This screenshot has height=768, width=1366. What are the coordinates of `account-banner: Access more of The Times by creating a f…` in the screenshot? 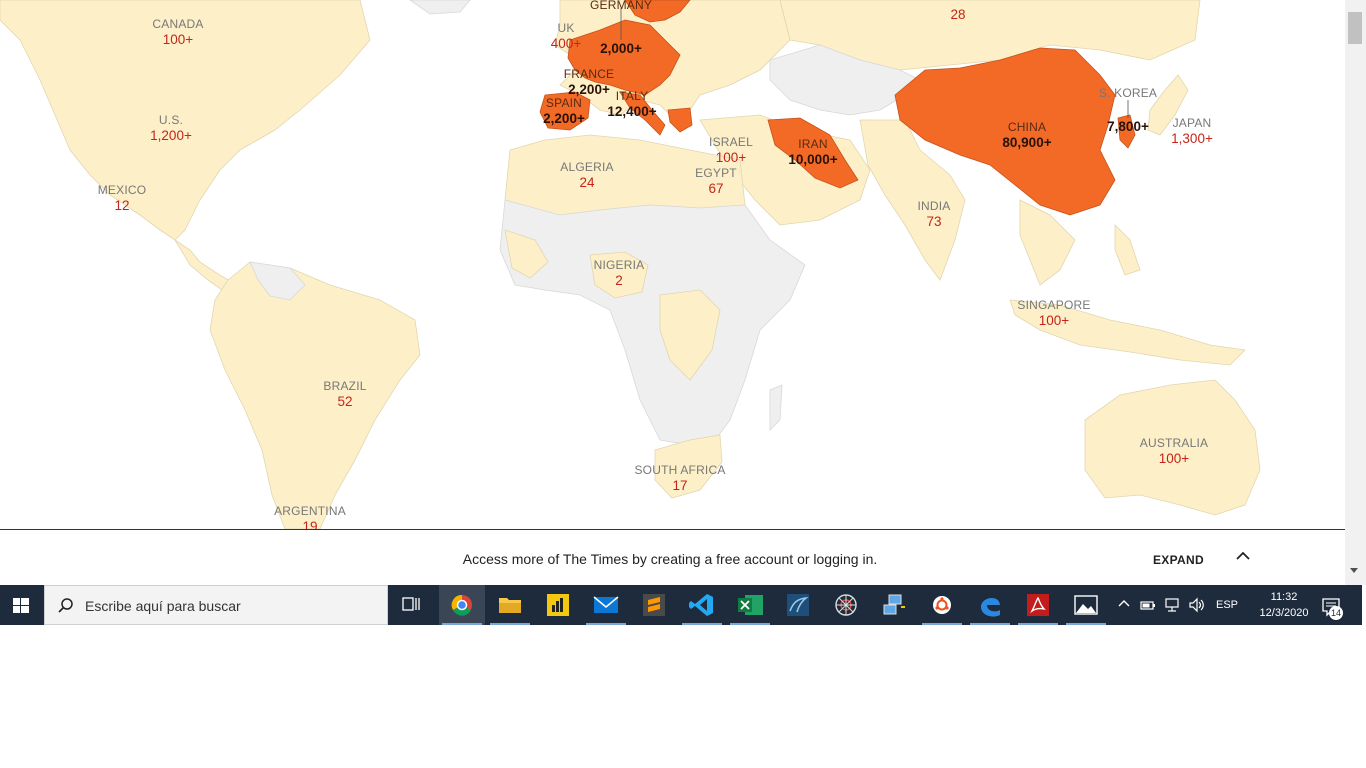 It's located at (672, 557).